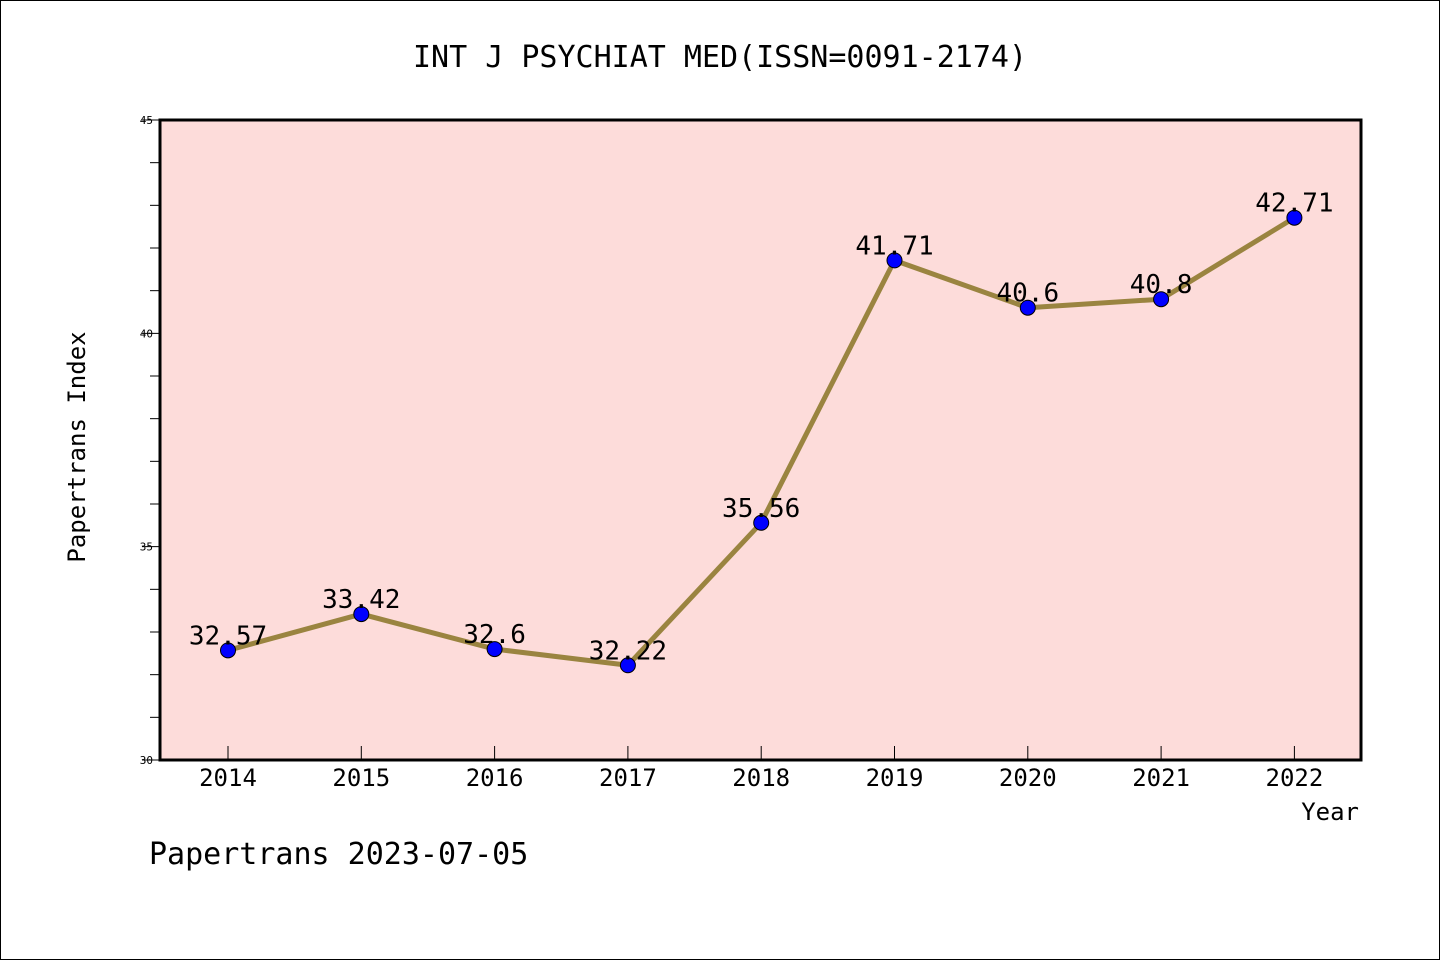 The height and width of the screenshot is (960, 1440). What do you see at coordinates (1330, 812) in the screenshot?
I see `x-axis-title: Year` at bounding box center [1330, 812].